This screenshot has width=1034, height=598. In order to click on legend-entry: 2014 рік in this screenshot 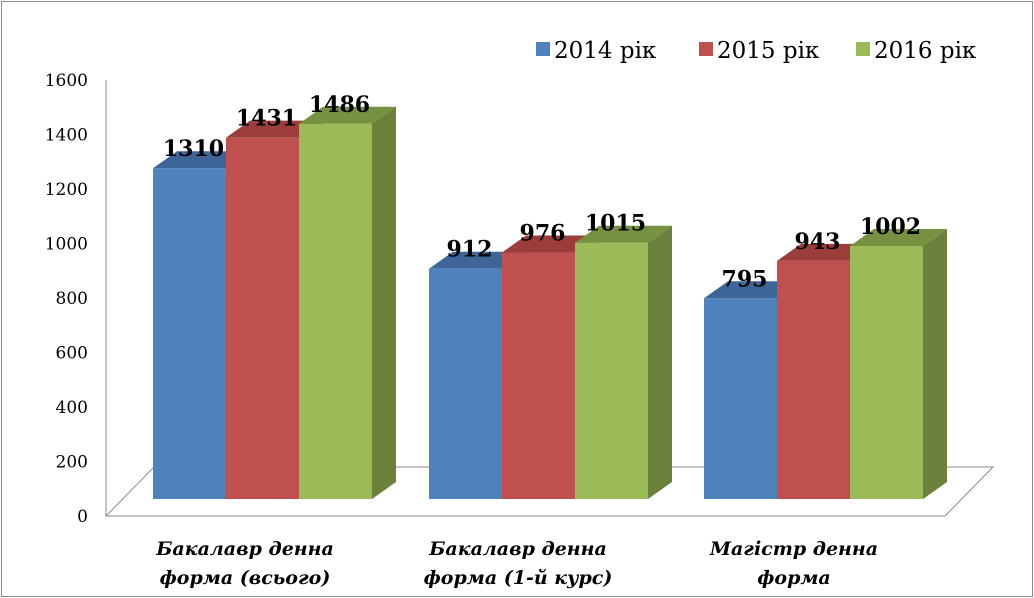, I will do `click(596, 51)`.